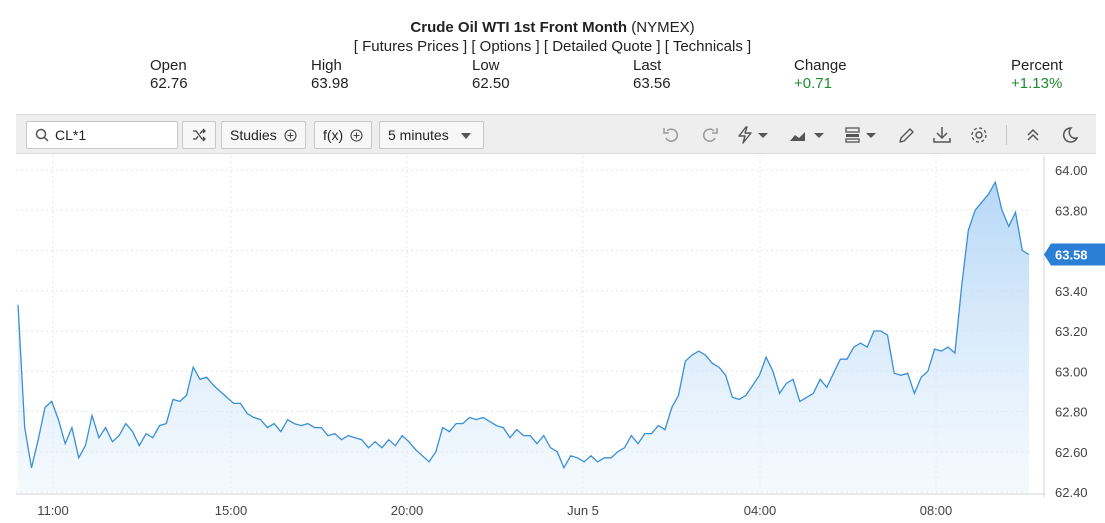  What do you see at coordinates (709, 135) in the screenshot?
I see `redo-icon` at bounding box center [709, 135].